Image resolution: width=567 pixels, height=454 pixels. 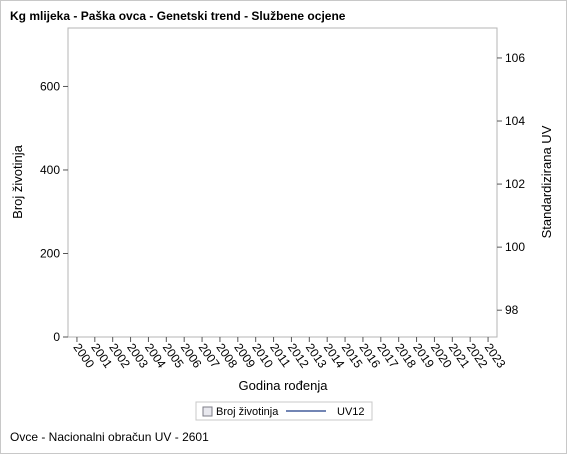 What do you see at coordinates (56, 337) in the screenshot?
I see `y-tick-label: 0` at bounding box center [56, 337].